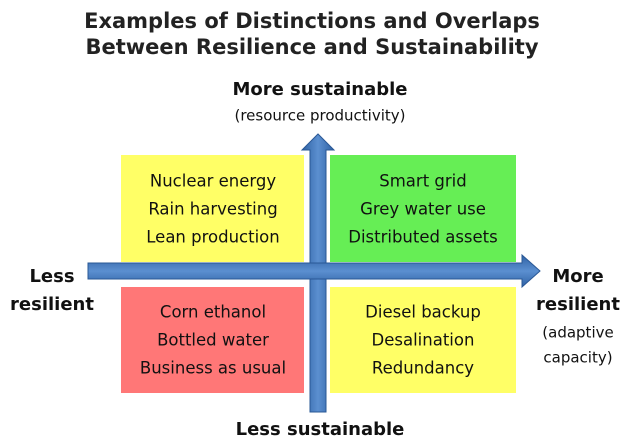 Image resolution: width=624 pixels, height=442 pixels. Describe the element at coordinates (577, 276) in the screenshot. I see `right-axis-label: More` at that location.